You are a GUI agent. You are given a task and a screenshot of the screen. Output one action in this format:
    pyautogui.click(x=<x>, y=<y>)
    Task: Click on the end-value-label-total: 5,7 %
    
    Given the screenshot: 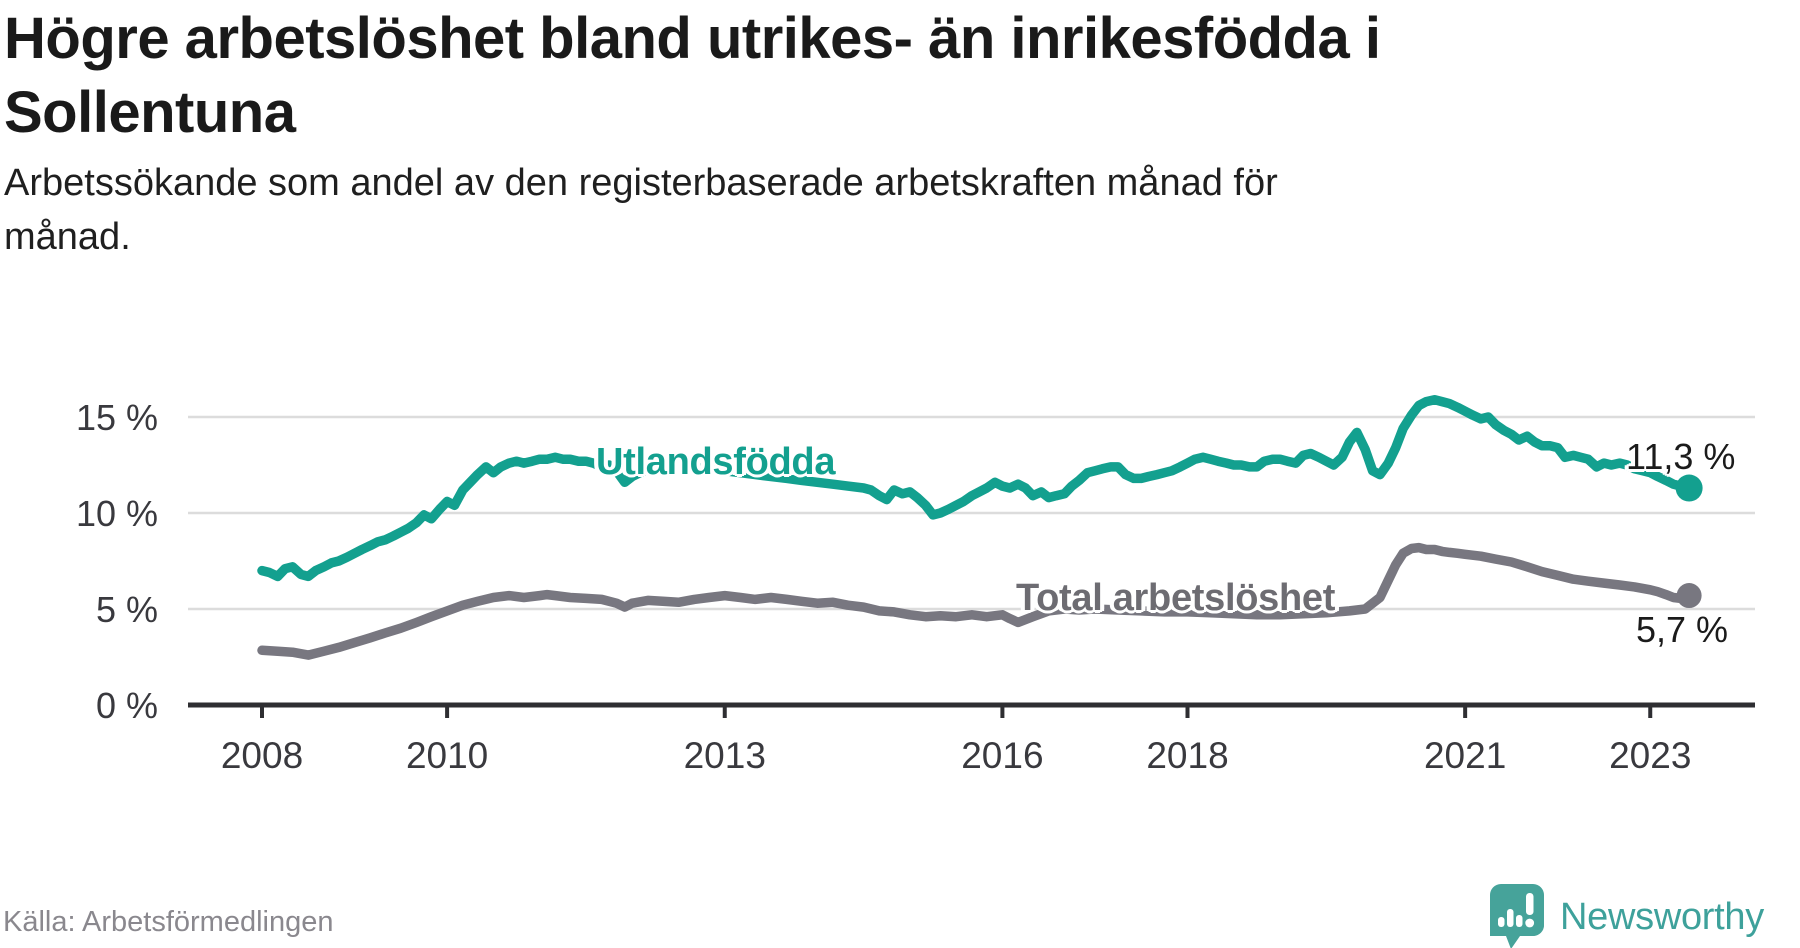 What is the action you would take?
    pyautogui.click(x=1682, y=629)
    